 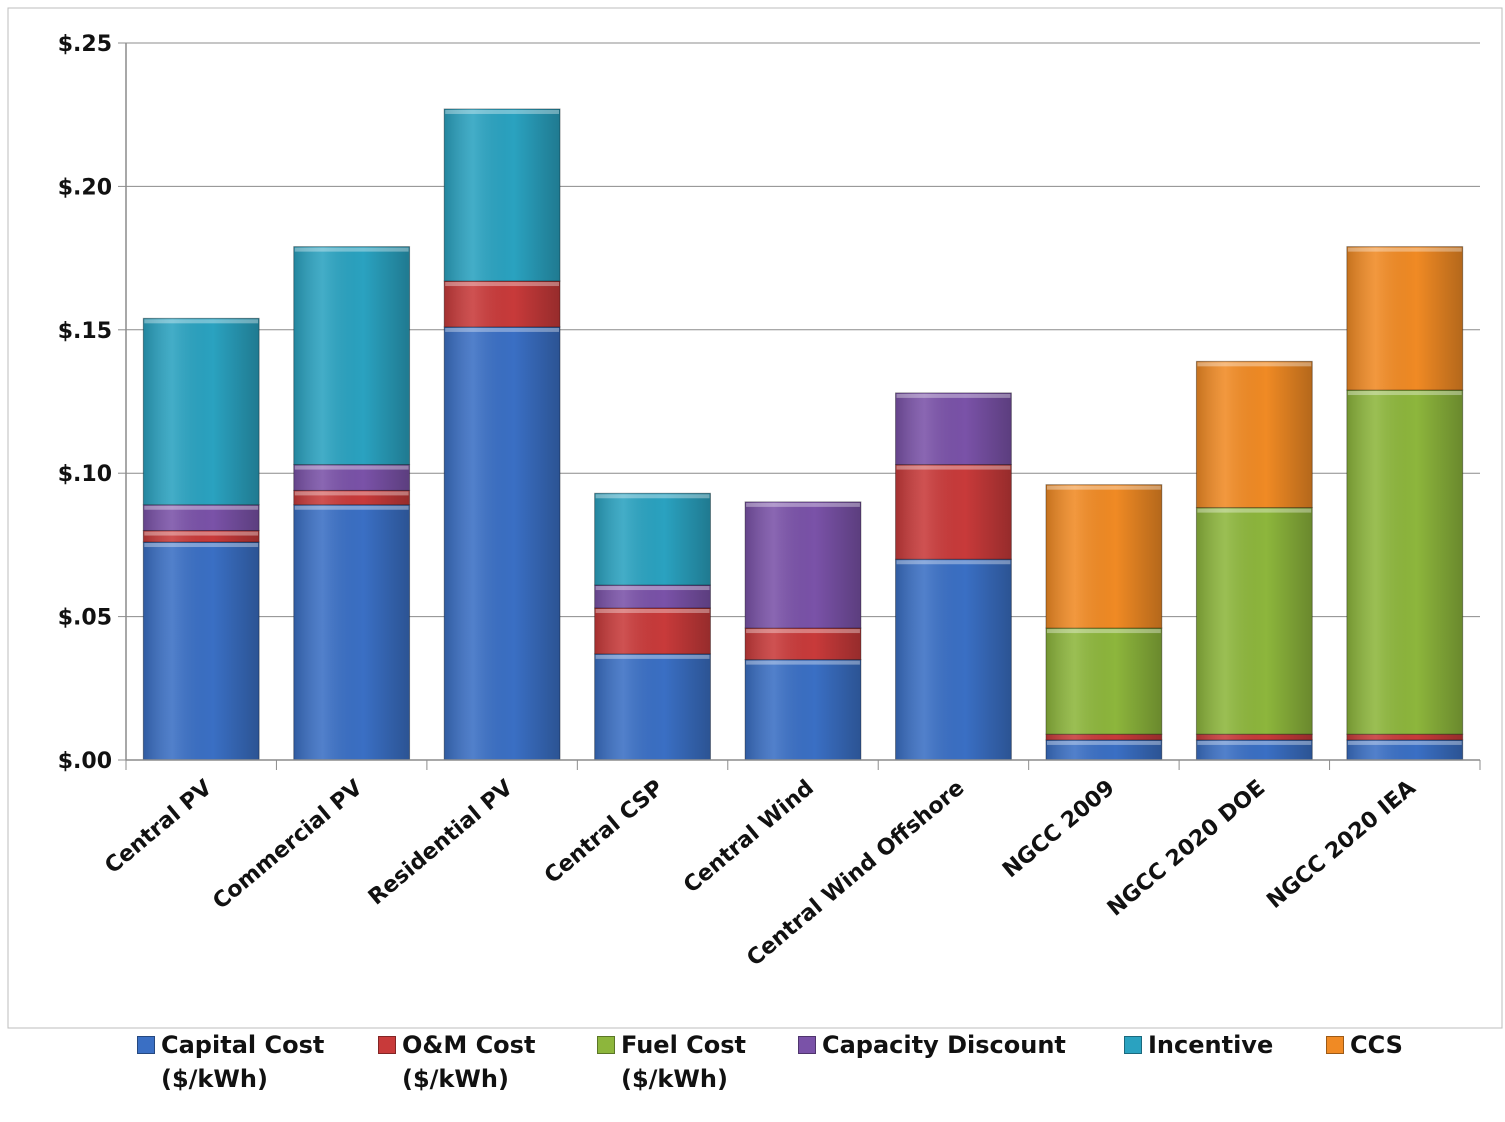 I want to click on legend-item-incentive: Incentive, so click(x=1198, y=1045).